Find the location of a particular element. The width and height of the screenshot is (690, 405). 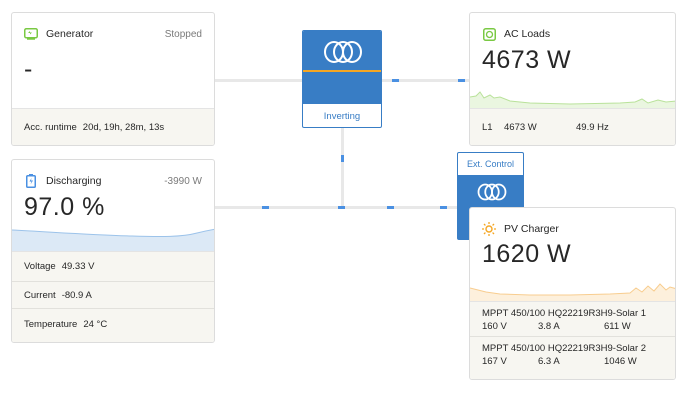

pv-charger-value: 1620 W is located at coordinates (527, 254).